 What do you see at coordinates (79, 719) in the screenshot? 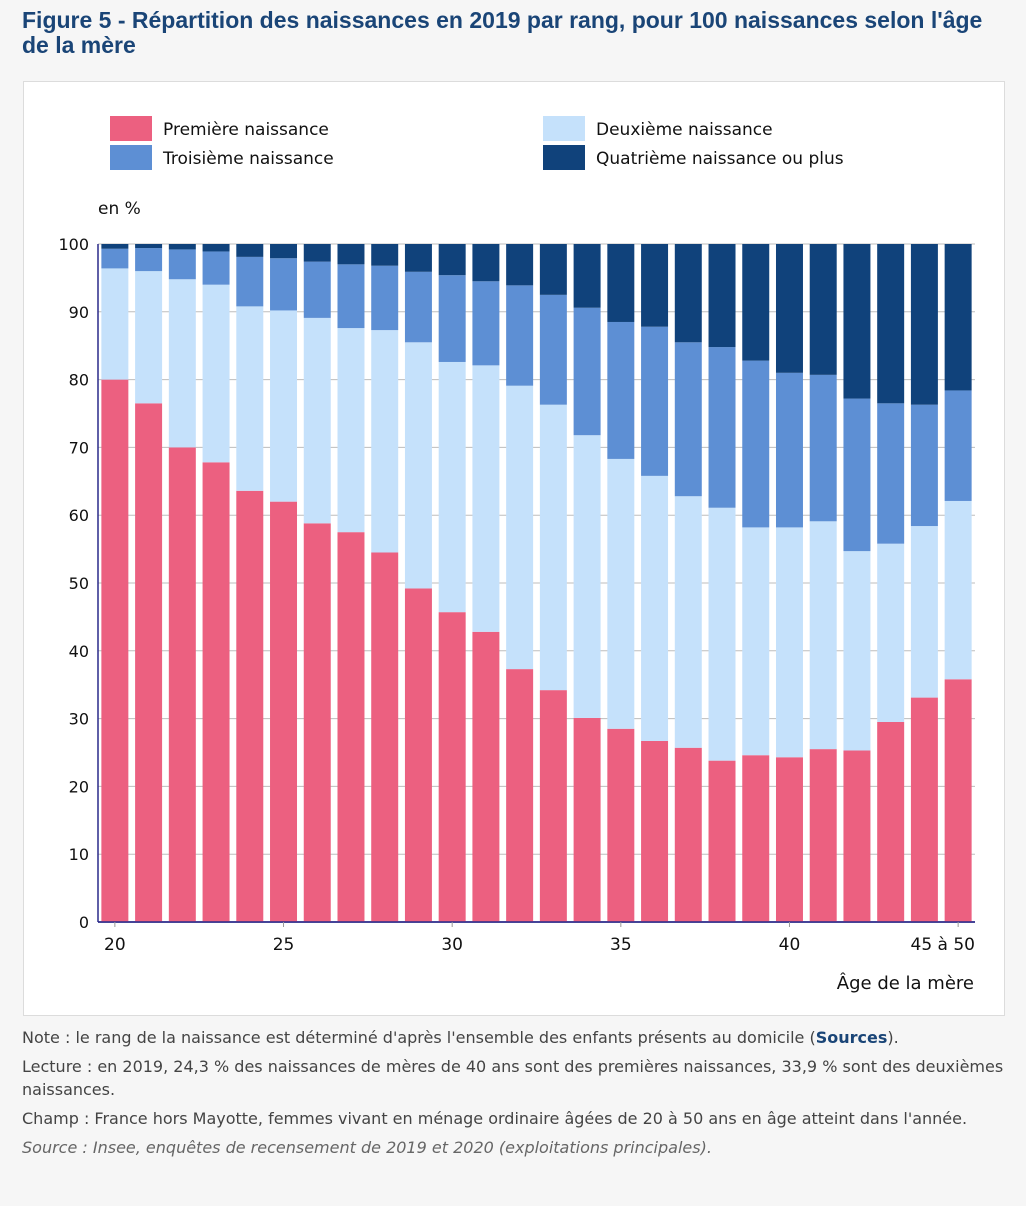
I see `y-tick-label: 30` at bounding box center [79, 719].